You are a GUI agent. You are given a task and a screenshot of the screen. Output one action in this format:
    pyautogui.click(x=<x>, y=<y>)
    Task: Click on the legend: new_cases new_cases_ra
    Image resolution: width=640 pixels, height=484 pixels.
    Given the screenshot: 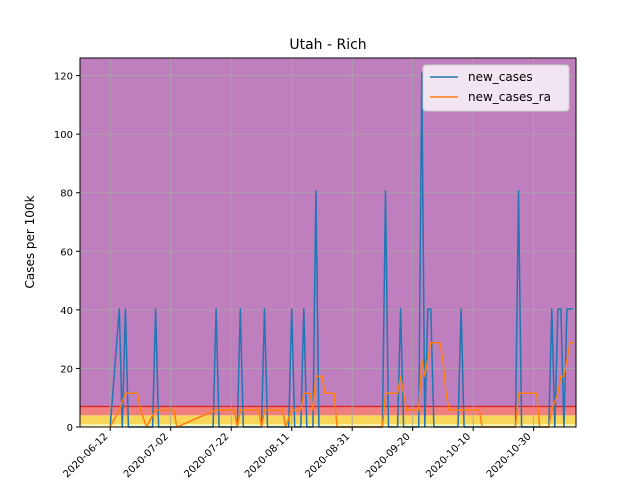 What is the action you would take?
    pyautogui.click(x=496, y=88)
    